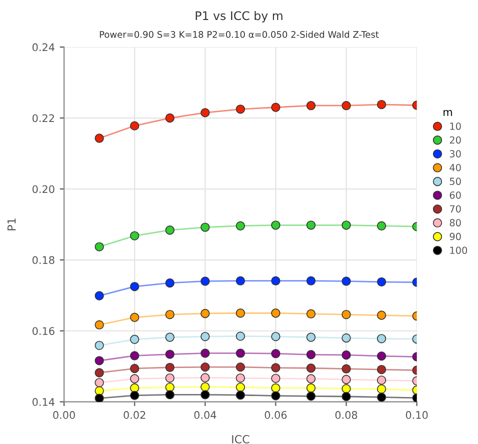  I want to click on y-tick-label: 0.24, so click(43, 47).